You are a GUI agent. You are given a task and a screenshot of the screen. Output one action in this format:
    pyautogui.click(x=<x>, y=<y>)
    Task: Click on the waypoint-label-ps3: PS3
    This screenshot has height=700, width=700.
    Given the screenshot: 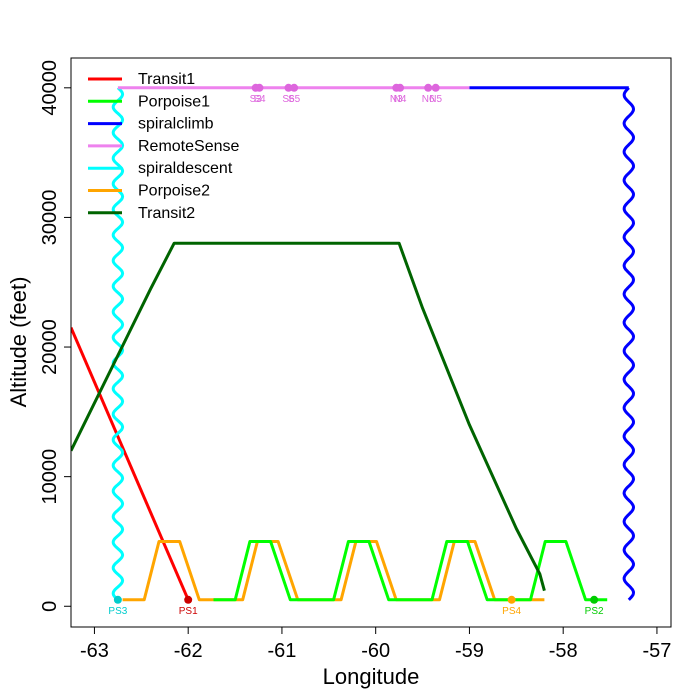 What is the action you would take?
    pyautogui.click(x=117, y=611)
    